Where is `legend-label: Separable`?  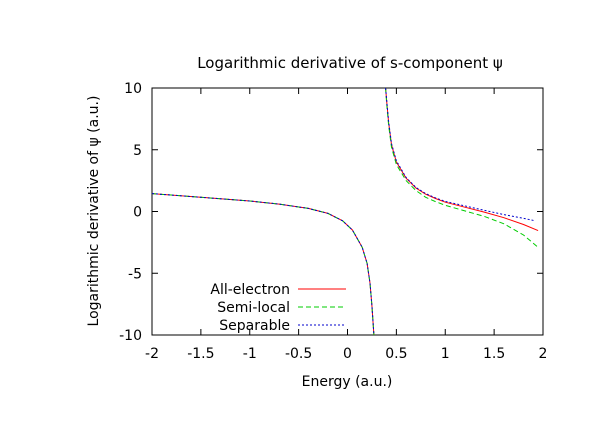
legend-label: Separable is located at coordinates (254, 326).